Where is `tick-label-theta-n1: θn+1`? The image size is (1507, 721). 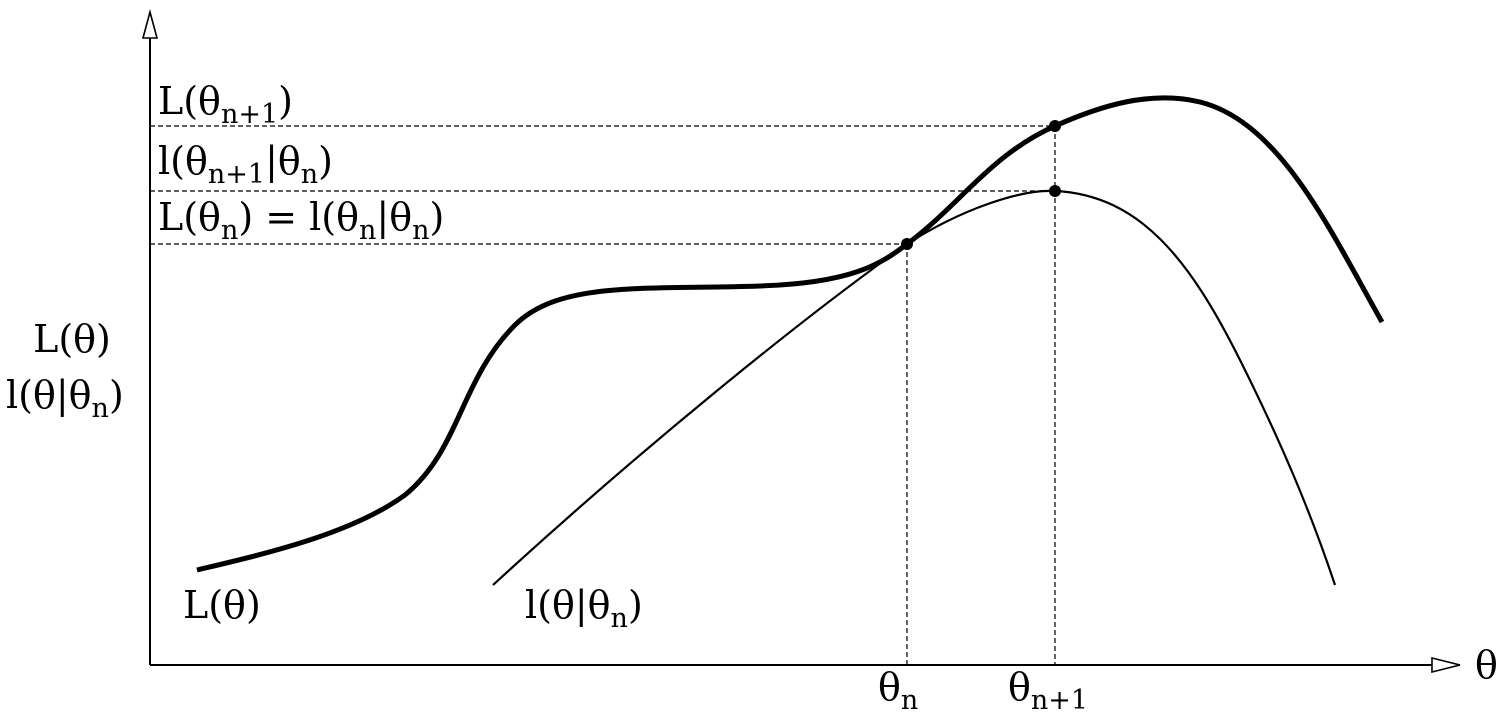
tick-label-theta-n1: θn+1 is located at coordinates (1048, 690).